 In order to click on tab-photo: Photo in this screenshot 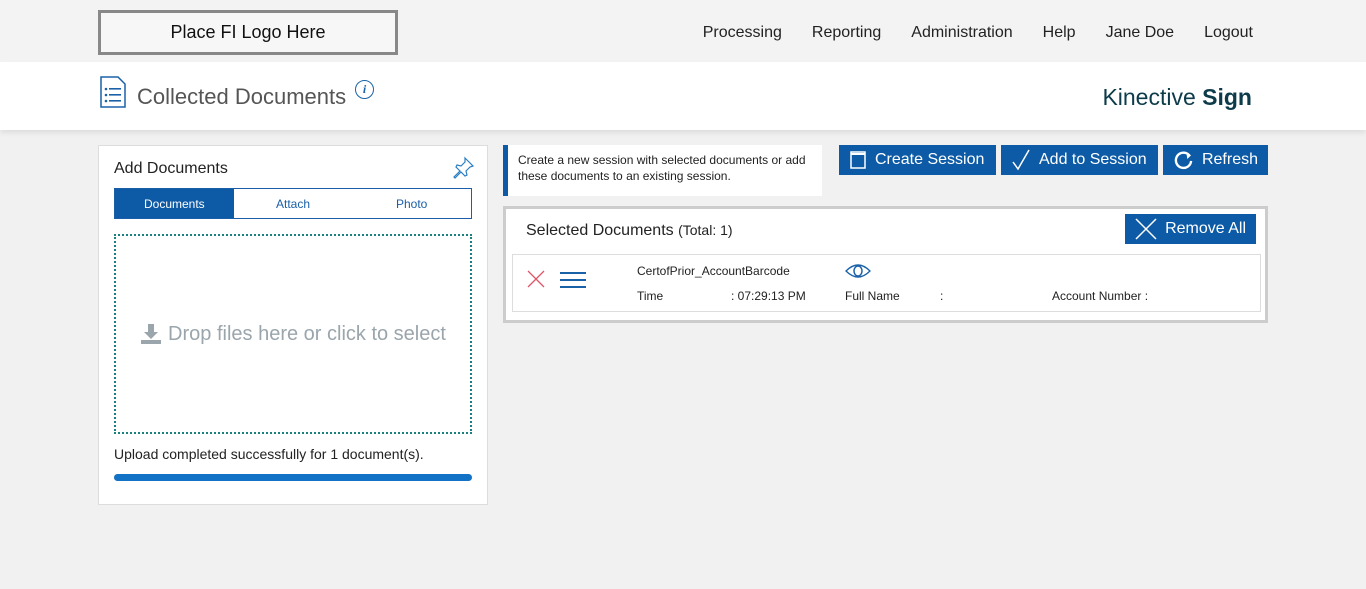, I will do `click(412, 203)`.